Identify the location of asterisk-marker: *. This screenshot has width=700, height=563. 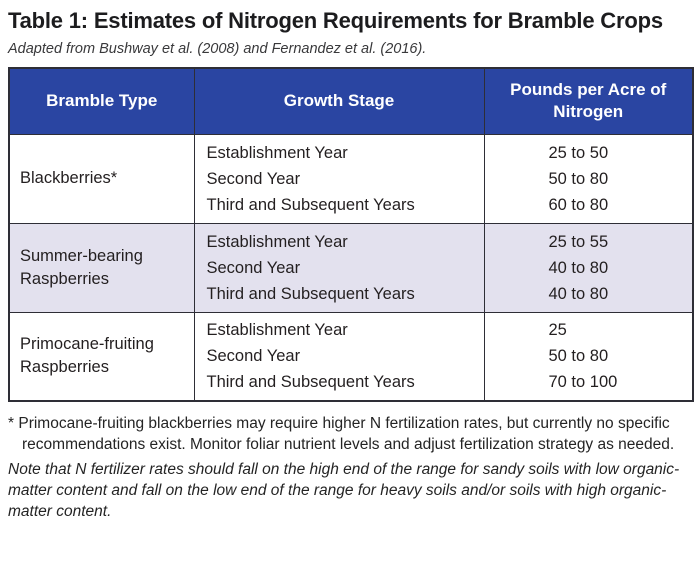
(11, 423).